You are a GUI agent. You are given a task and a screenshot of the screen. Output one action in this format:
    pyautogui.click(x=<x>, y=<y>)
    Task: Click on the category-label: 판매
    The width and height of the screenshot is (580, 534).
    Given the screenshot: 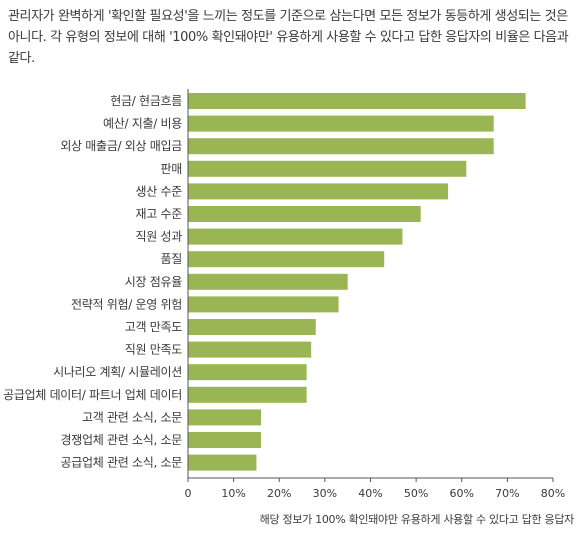 What is the action you would take?
    pyautogui.click(x=171, y=169)
    